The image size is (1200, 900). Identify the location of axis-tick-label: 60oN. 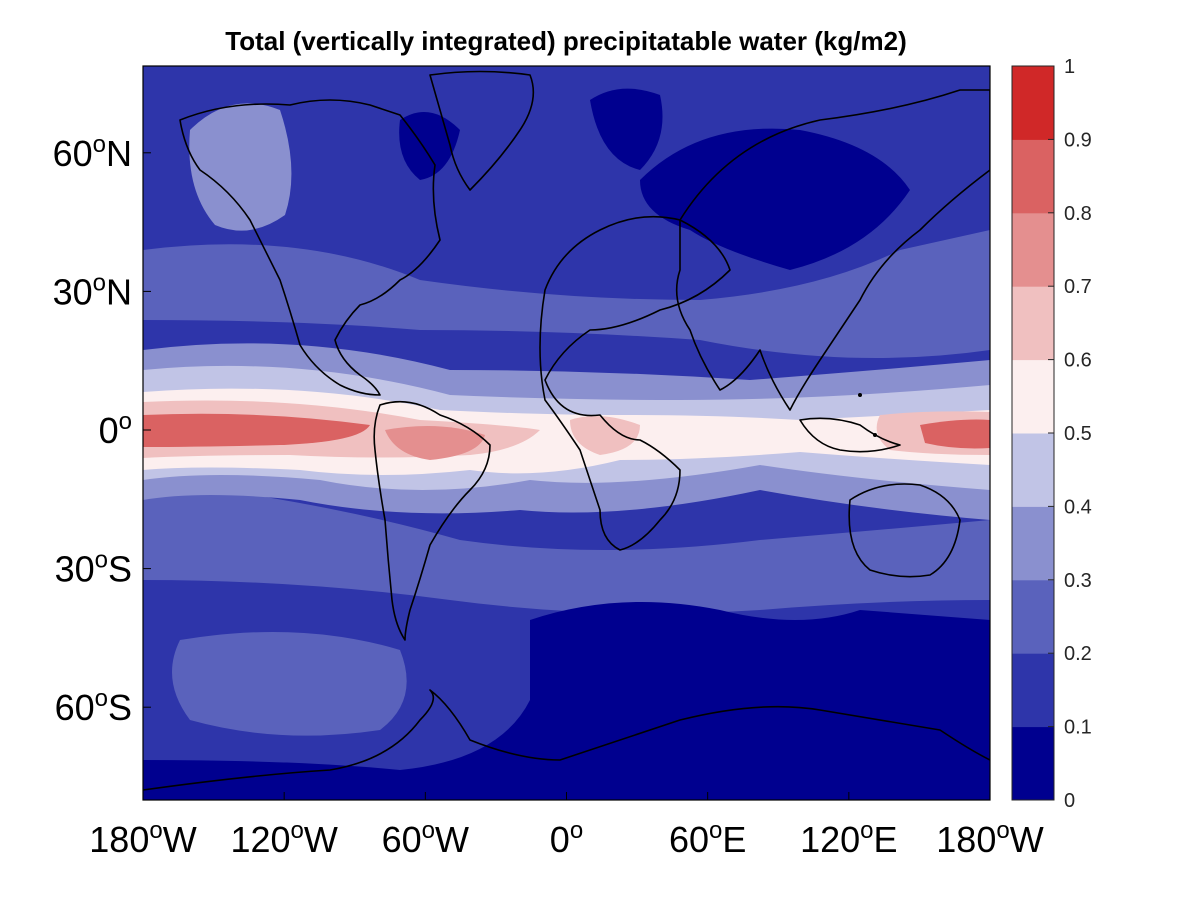
(92, 152).